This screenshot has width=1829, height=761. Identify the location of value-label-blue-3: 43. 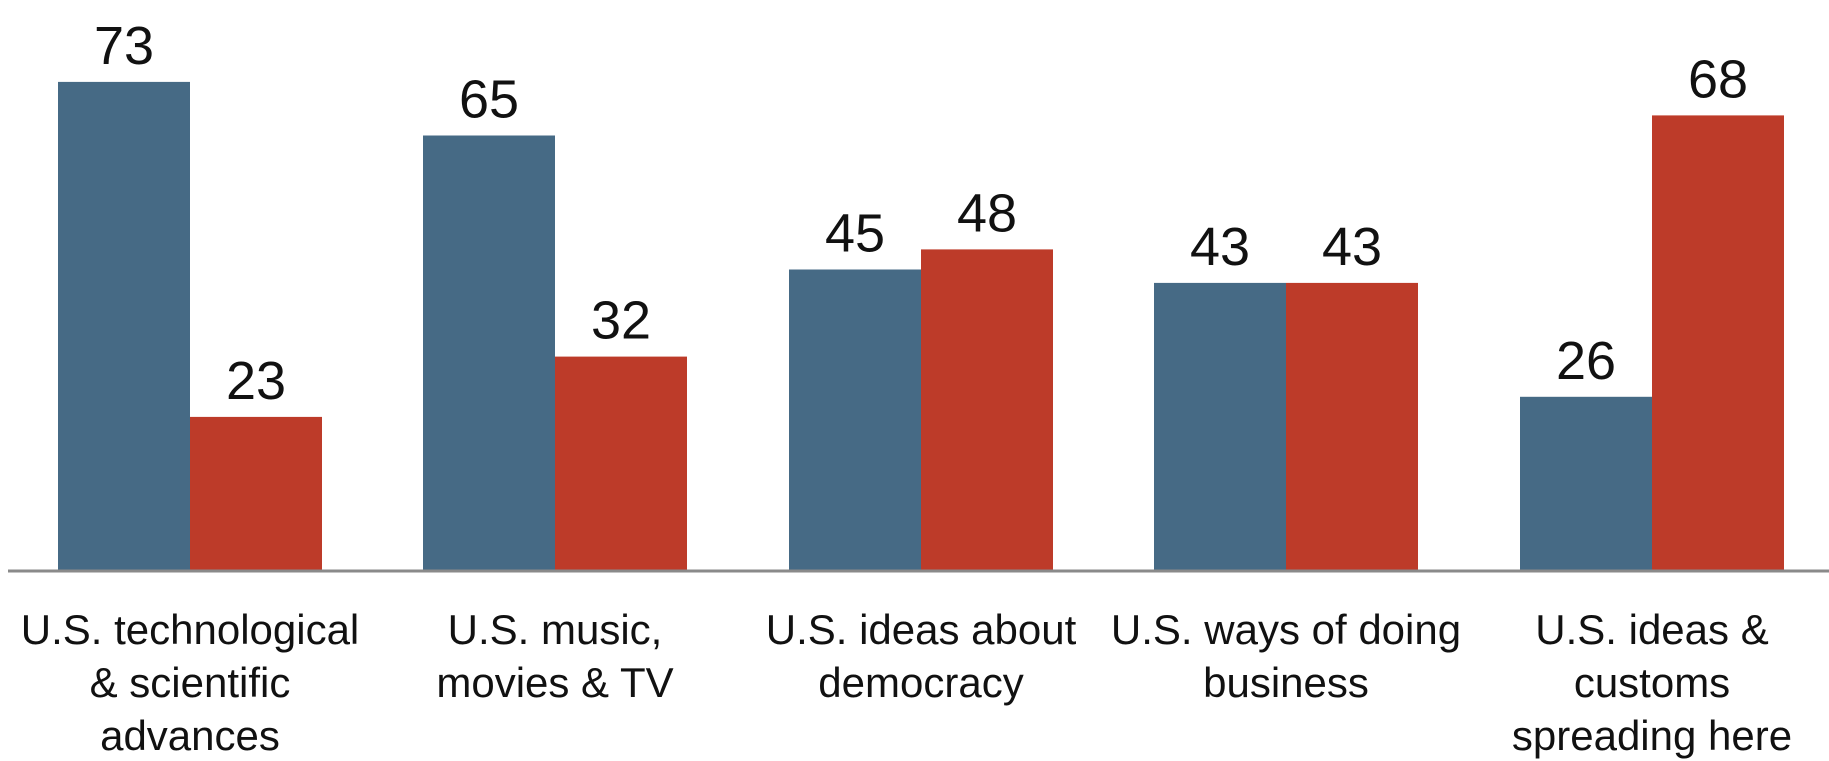
(1220, 247).